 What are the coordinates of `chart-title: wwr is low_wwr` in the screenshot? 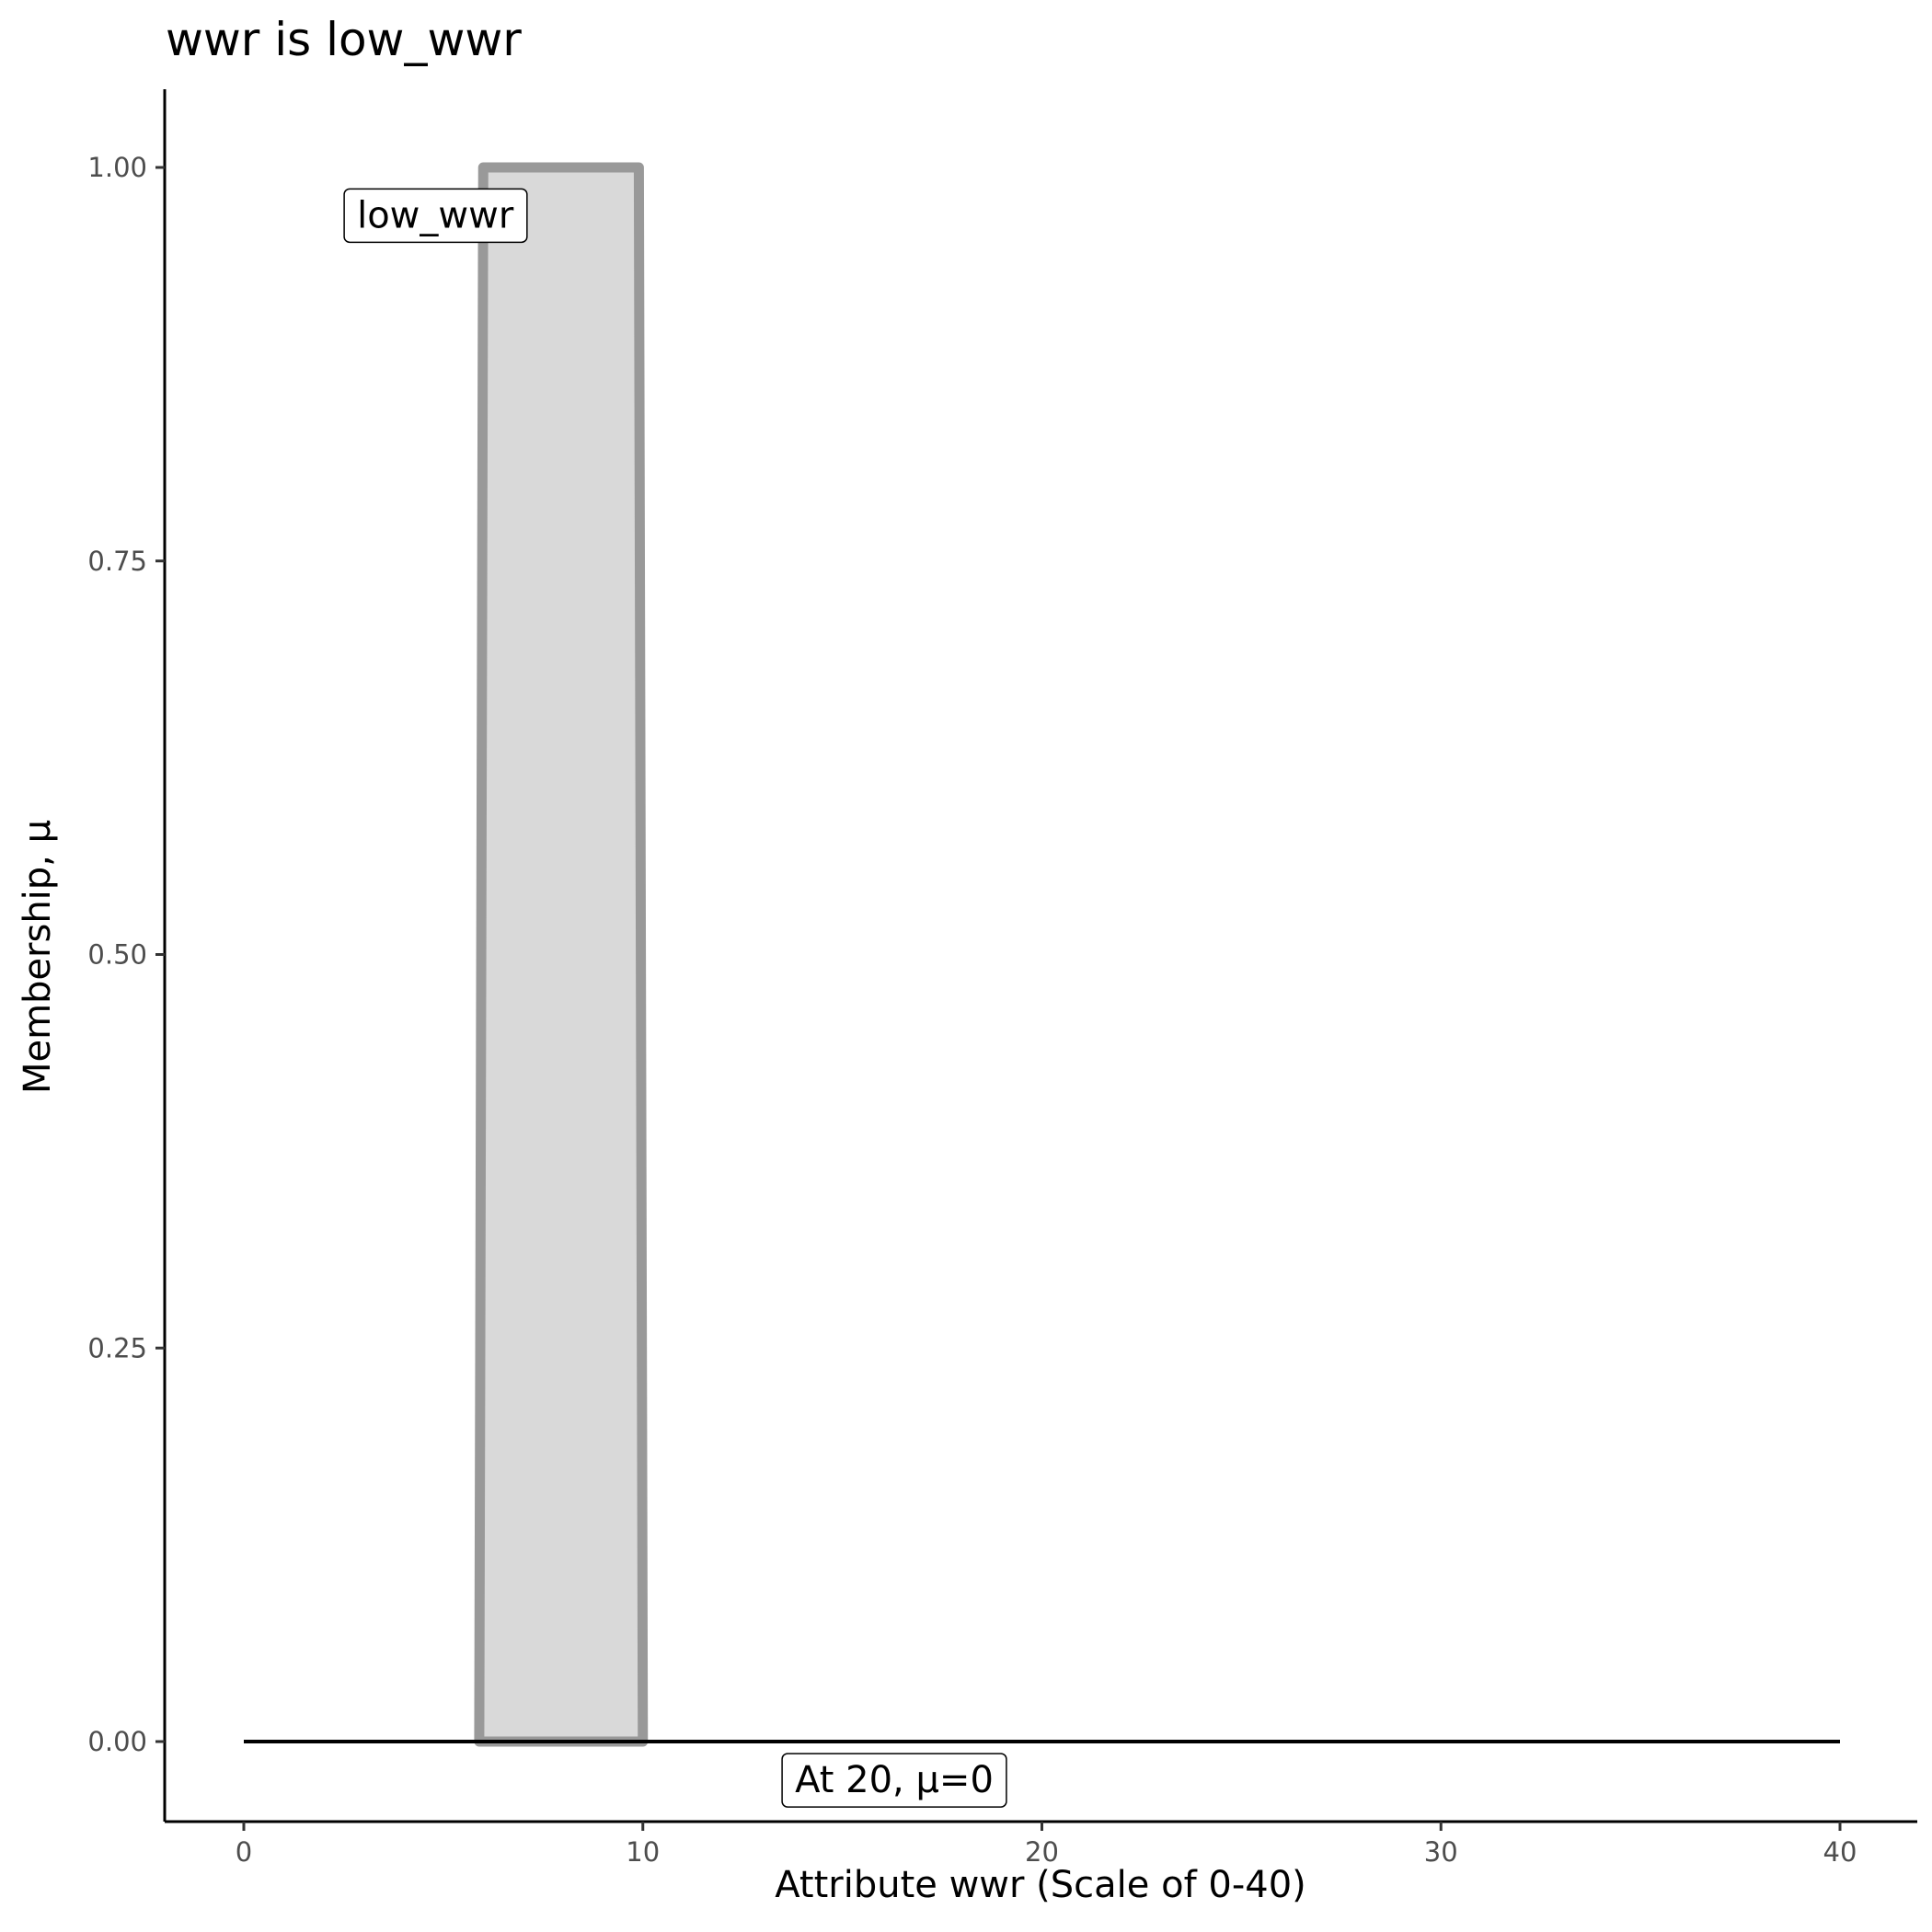 It's located at (344, 39).